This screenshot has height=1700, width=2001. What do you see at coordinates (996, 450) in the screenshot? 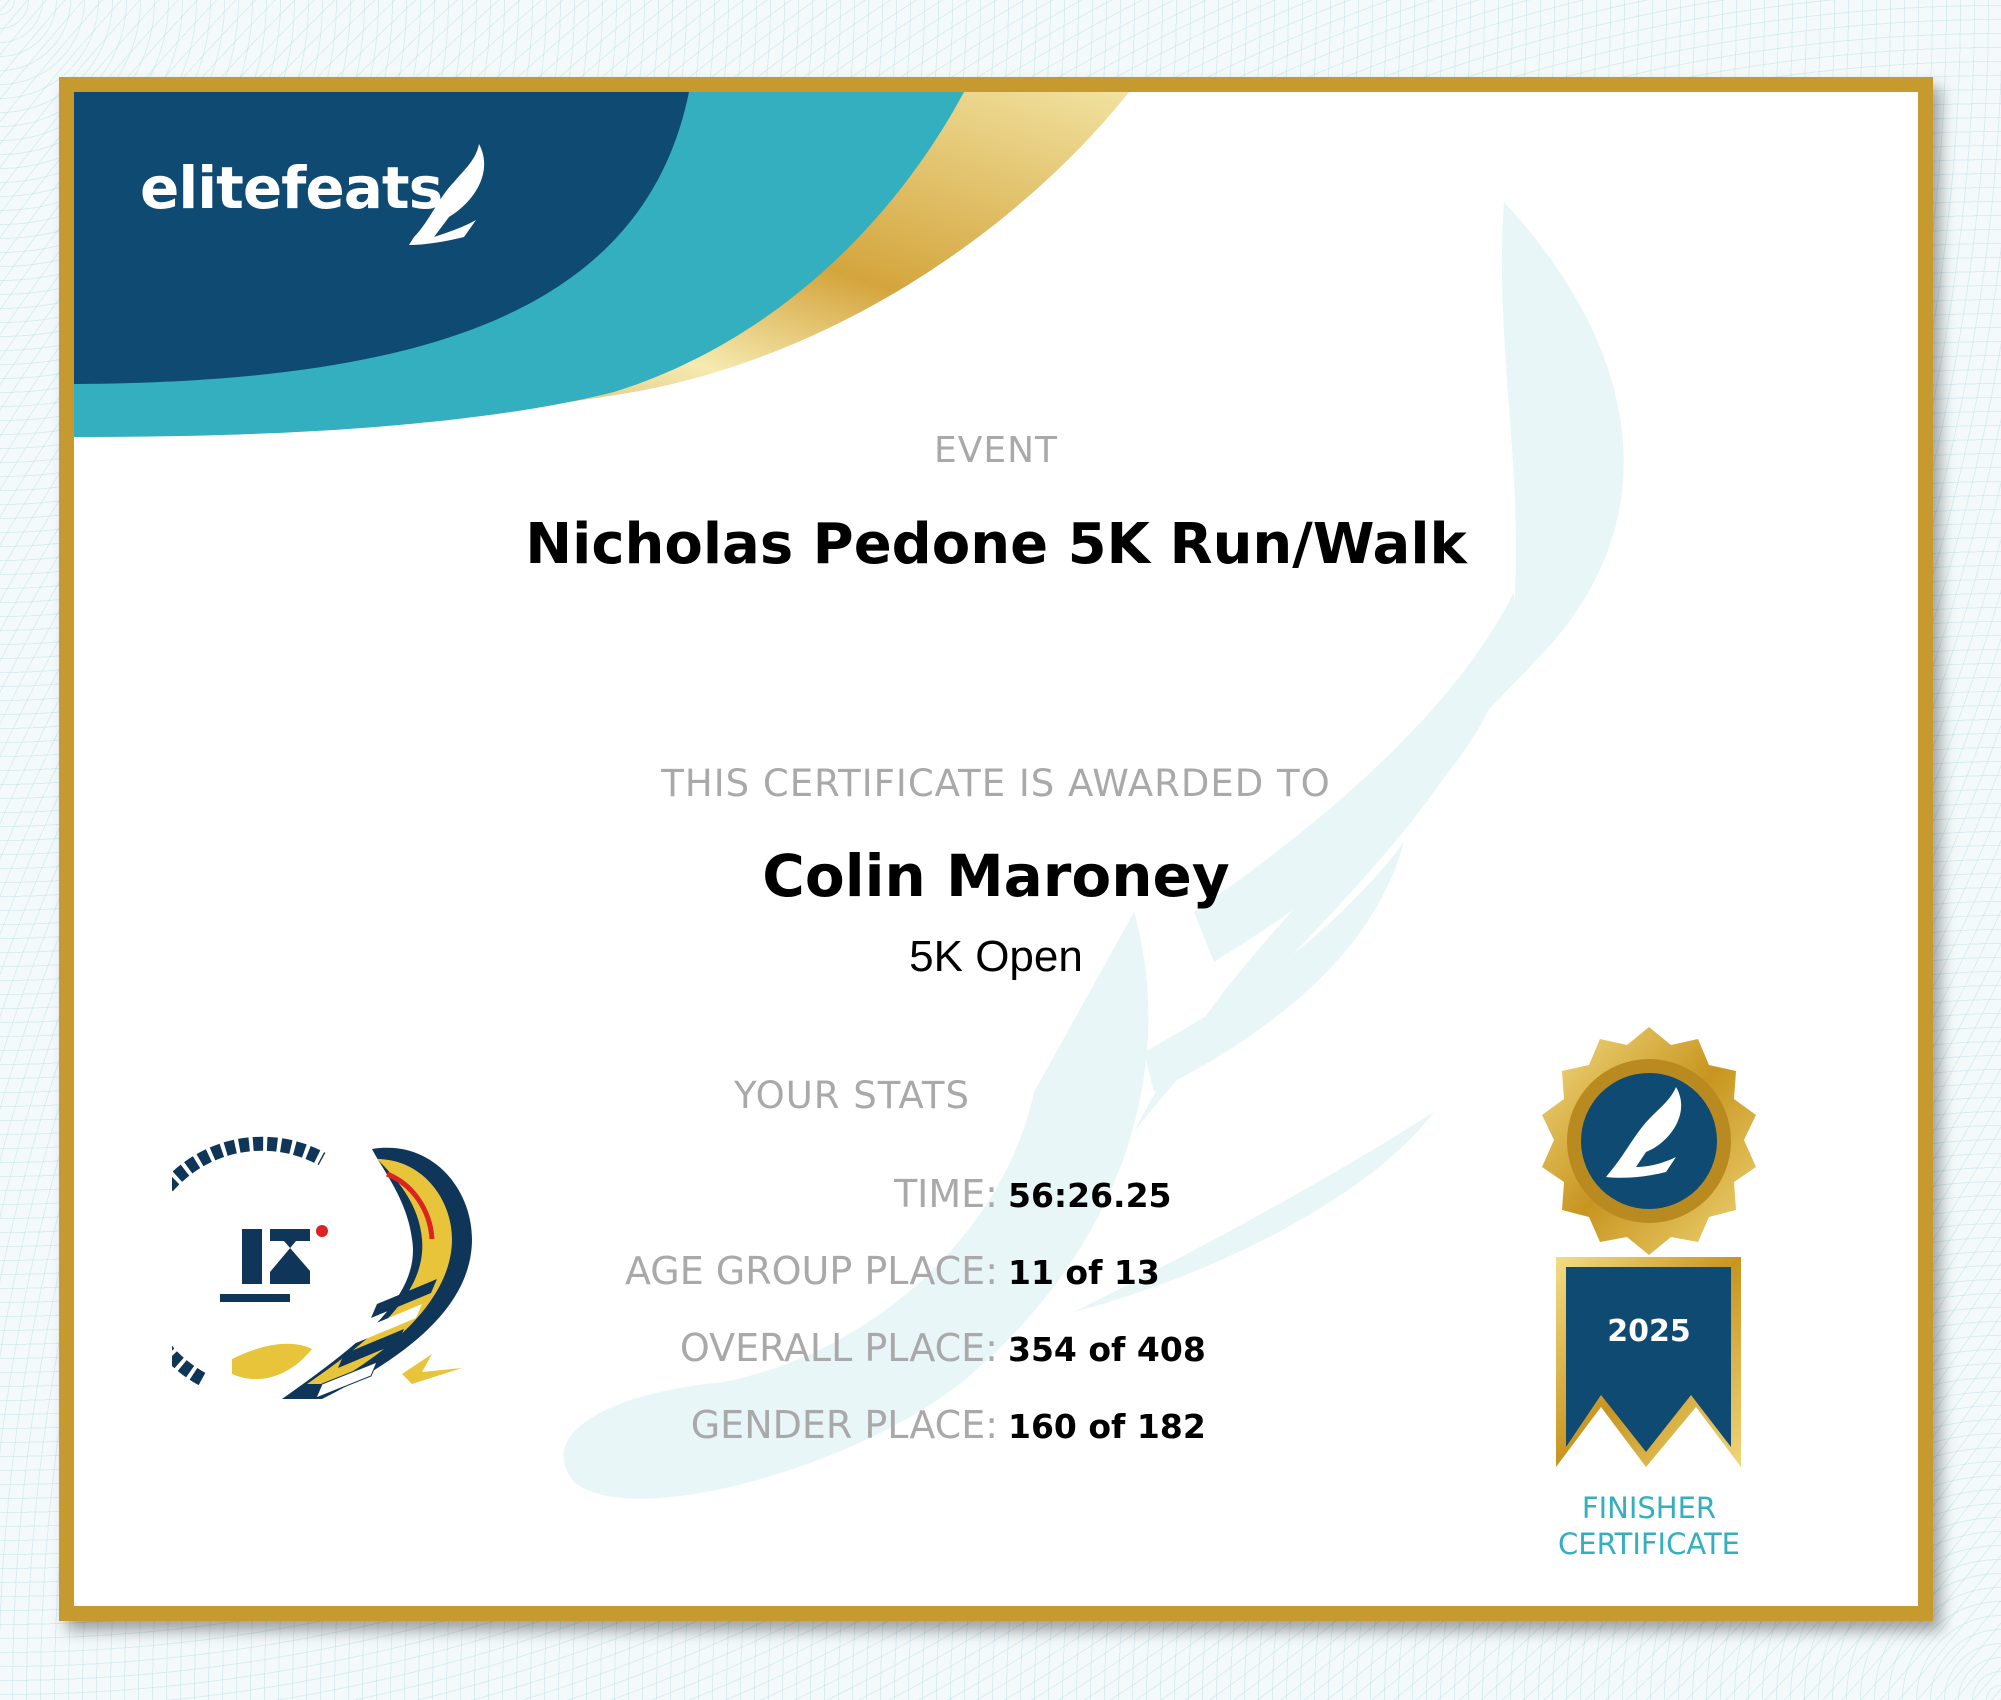
I see `event-label: EVENT` at bounding box center [996, 450].